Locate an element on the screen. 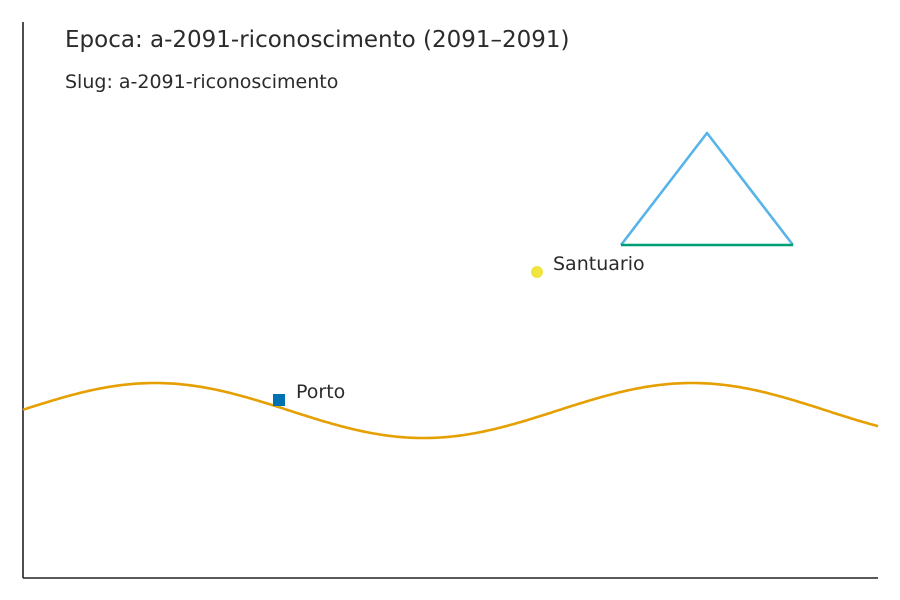 The width and height of the screenshot is (900, 600). santuario-label: Santuario is located at coordinates (599, 264).